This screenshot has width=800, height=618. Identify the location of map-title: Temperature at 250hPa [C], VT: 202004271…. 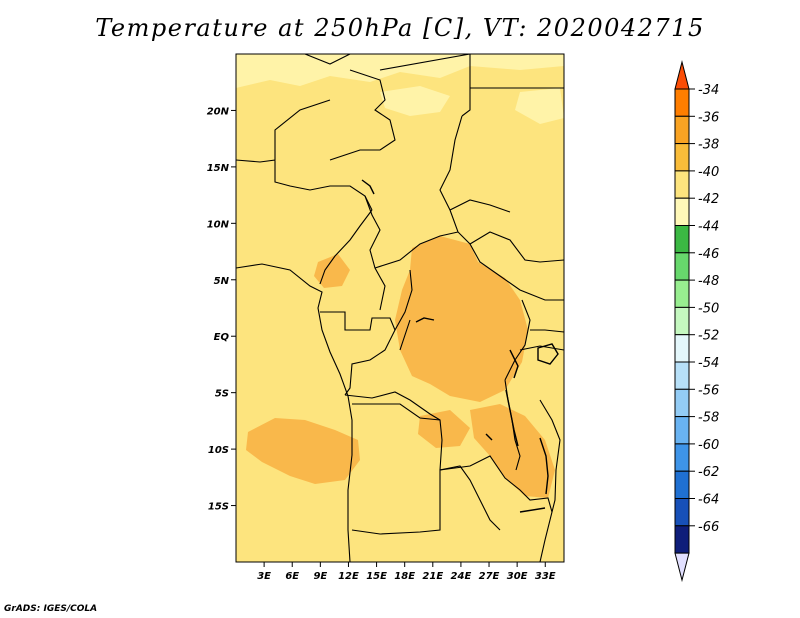
(400, 28).